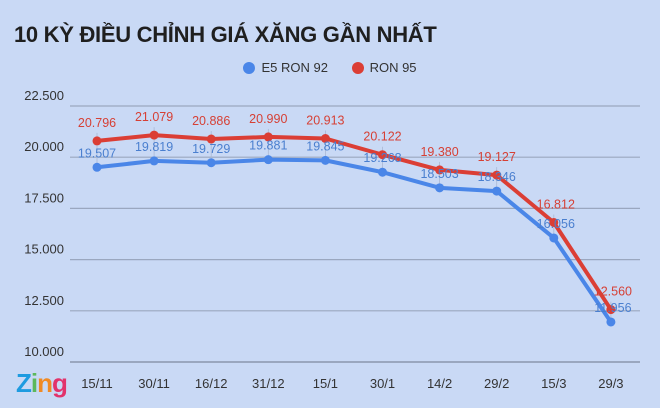 The height and width of the screenshot is (408, 660). I want to click on data-label: 19.729, so click(211, 149).